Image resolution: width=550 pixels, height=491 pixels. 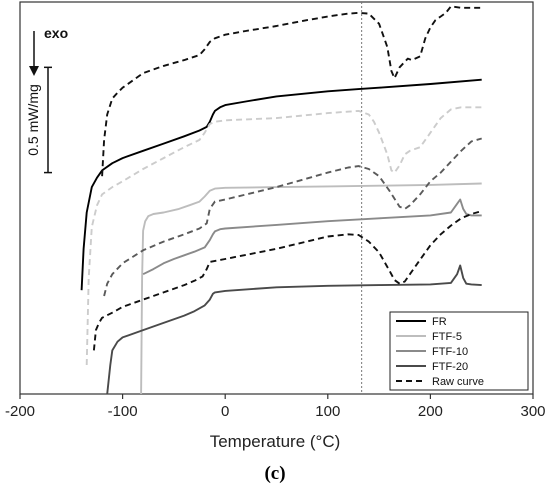 I want to click on legend-box, so click(x=459, y=351).